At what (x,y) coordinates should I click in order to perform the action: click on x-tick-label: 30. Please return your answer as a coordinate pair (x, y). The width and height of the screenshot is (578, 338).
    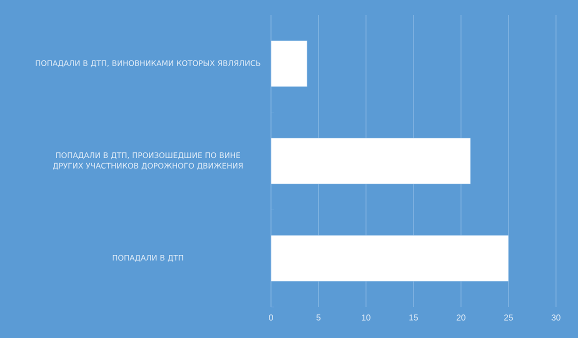
    Looking at the image, I should click on (556, 317).